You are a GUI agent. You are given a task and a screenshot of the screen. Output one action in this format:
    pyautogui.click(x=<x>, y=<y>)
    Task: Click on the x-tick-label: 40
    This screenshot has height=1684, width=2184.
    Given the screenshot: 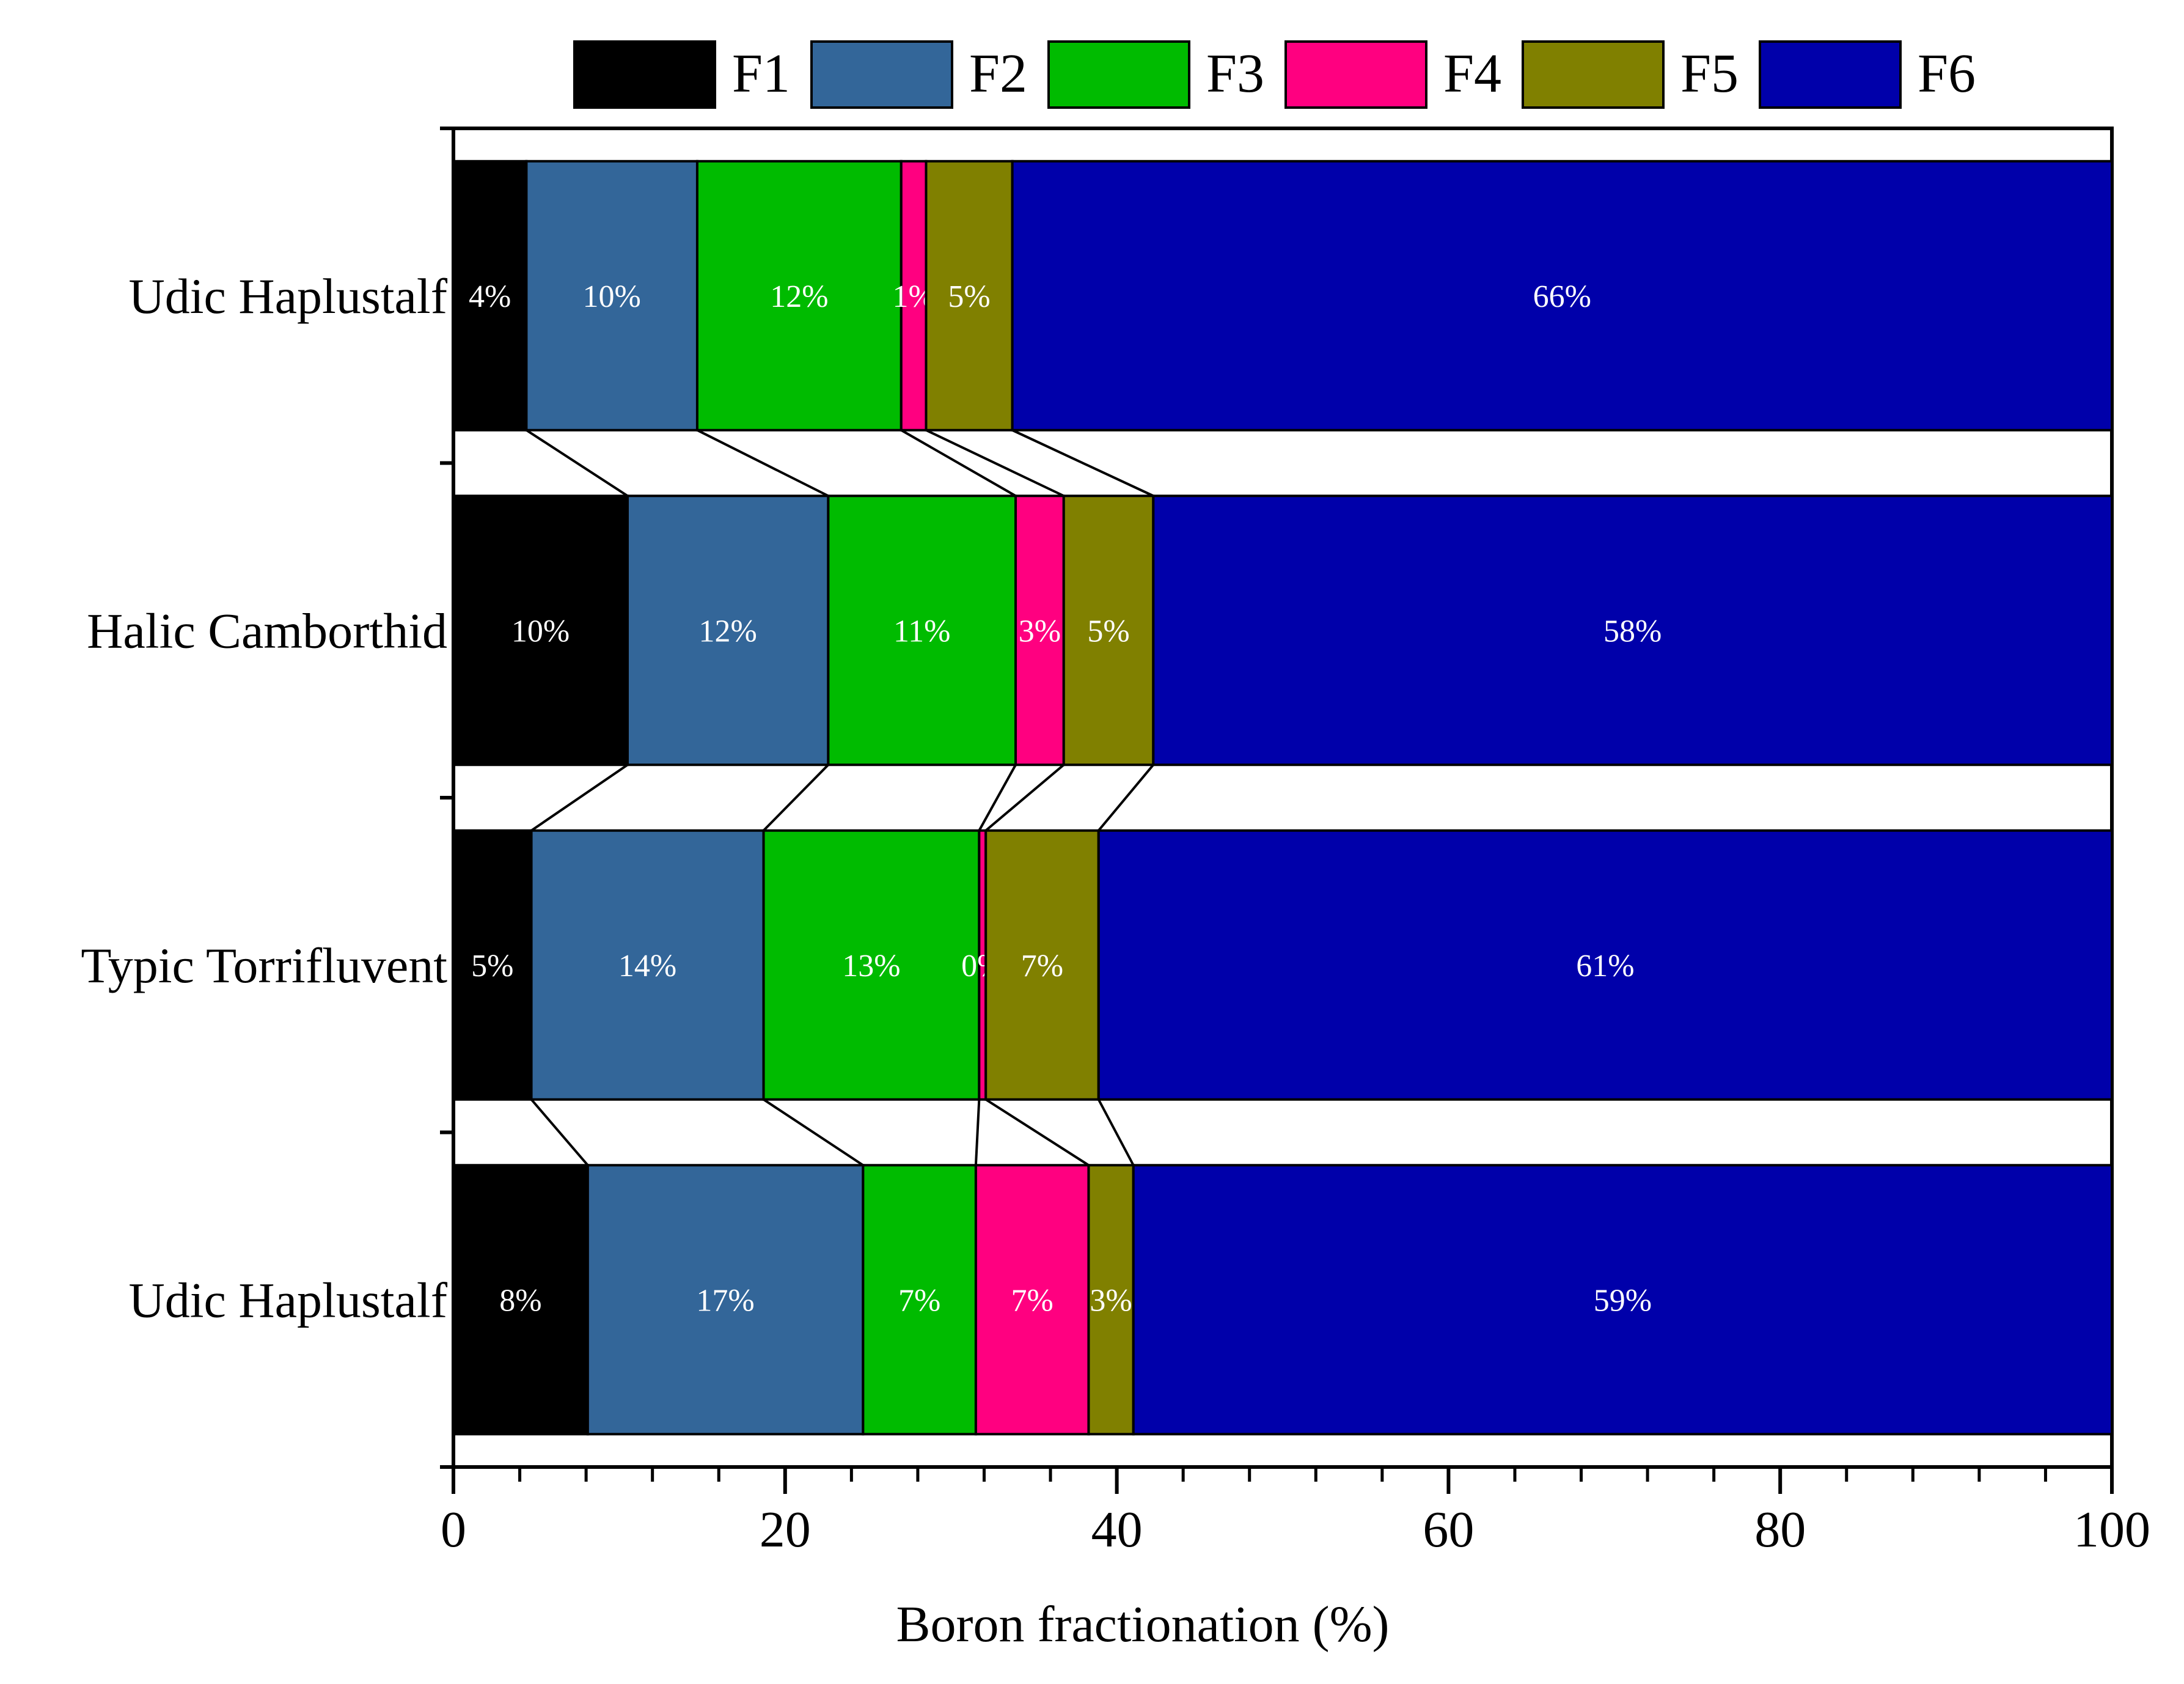 What is the action you would take?
    pyautogui.click(x=1117, y=1529)
    